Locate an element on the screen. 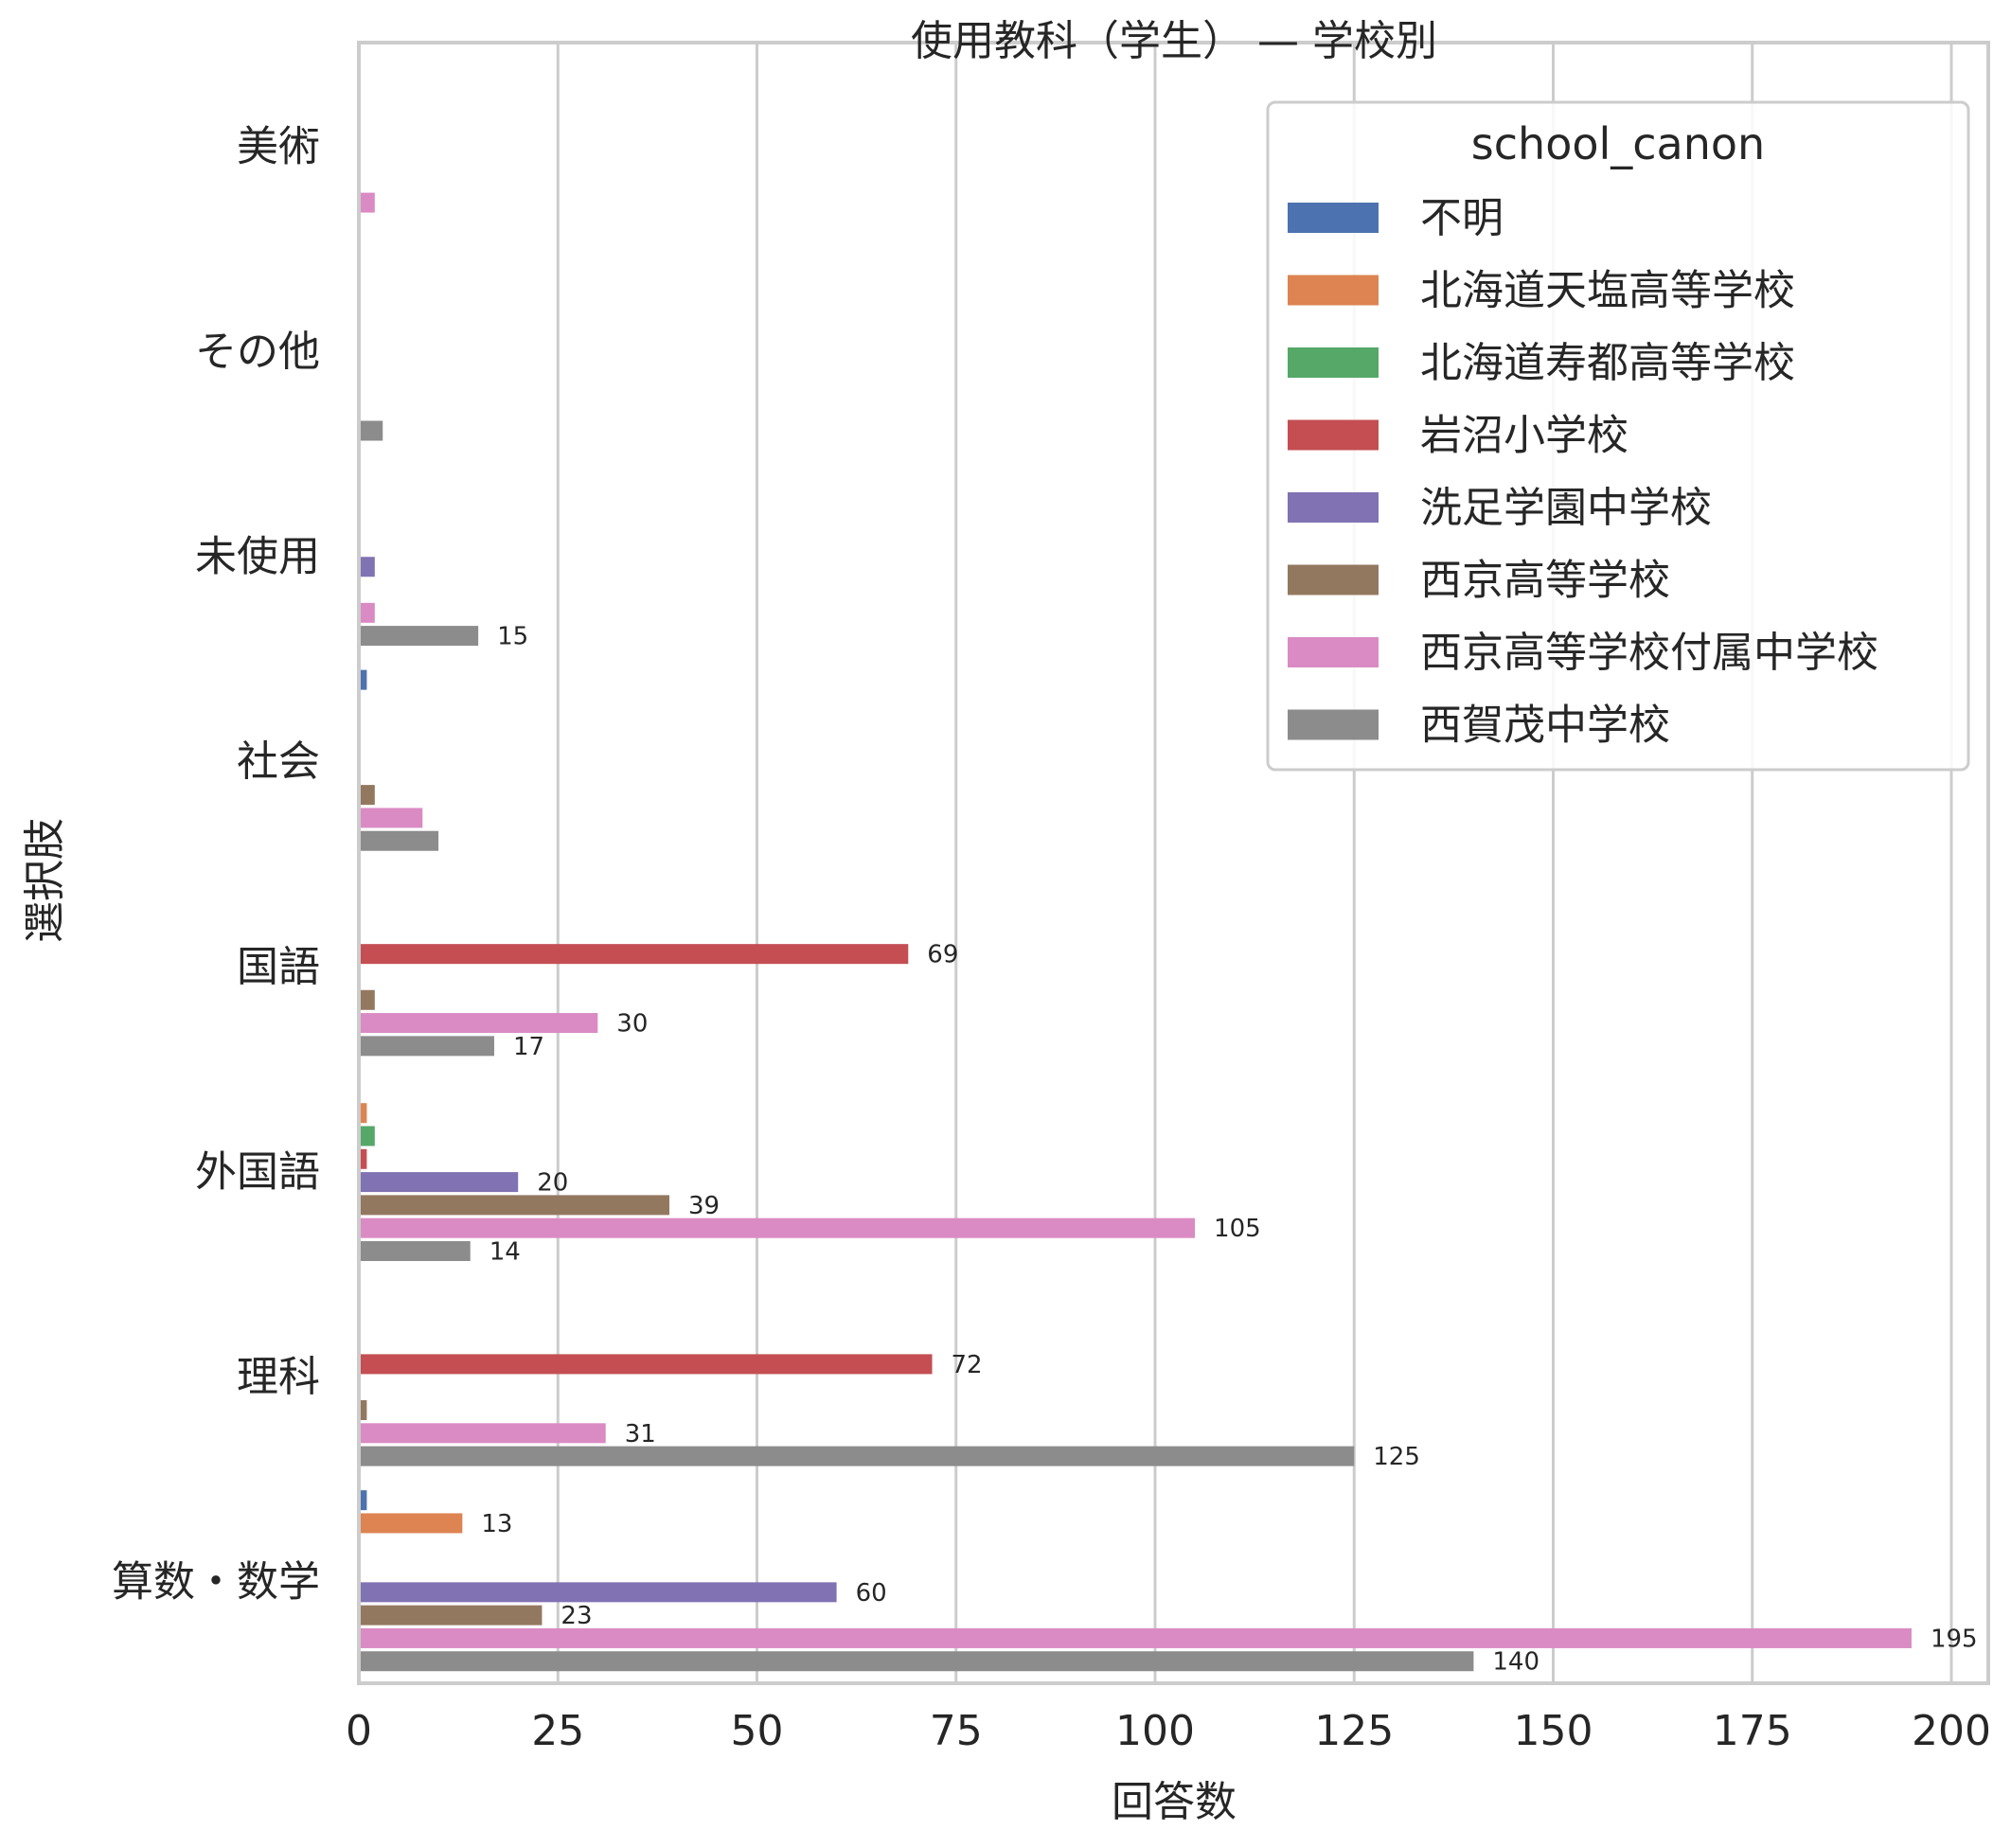 Image resolution: width=2011 pixels, height=1848 pixels. legend-label: 不明 is located at coordinates (1462, 218).